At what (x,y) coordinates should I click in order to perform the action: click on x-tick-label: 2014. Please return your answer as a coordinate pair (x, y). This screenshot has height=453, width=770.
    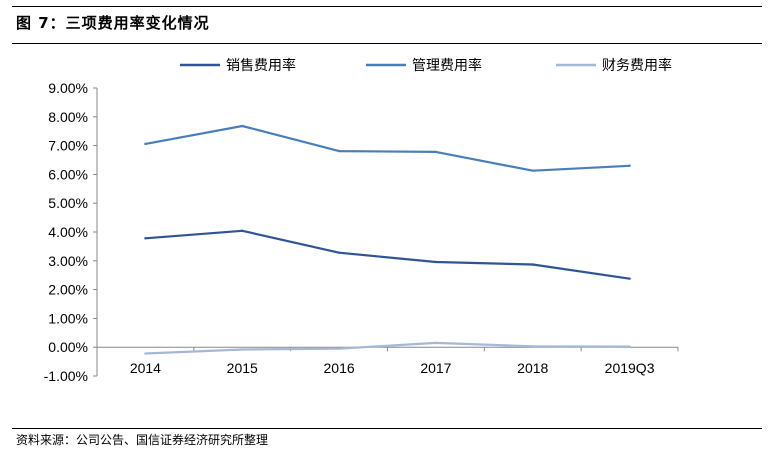
    Looking at the image, I should click on (145, 368).